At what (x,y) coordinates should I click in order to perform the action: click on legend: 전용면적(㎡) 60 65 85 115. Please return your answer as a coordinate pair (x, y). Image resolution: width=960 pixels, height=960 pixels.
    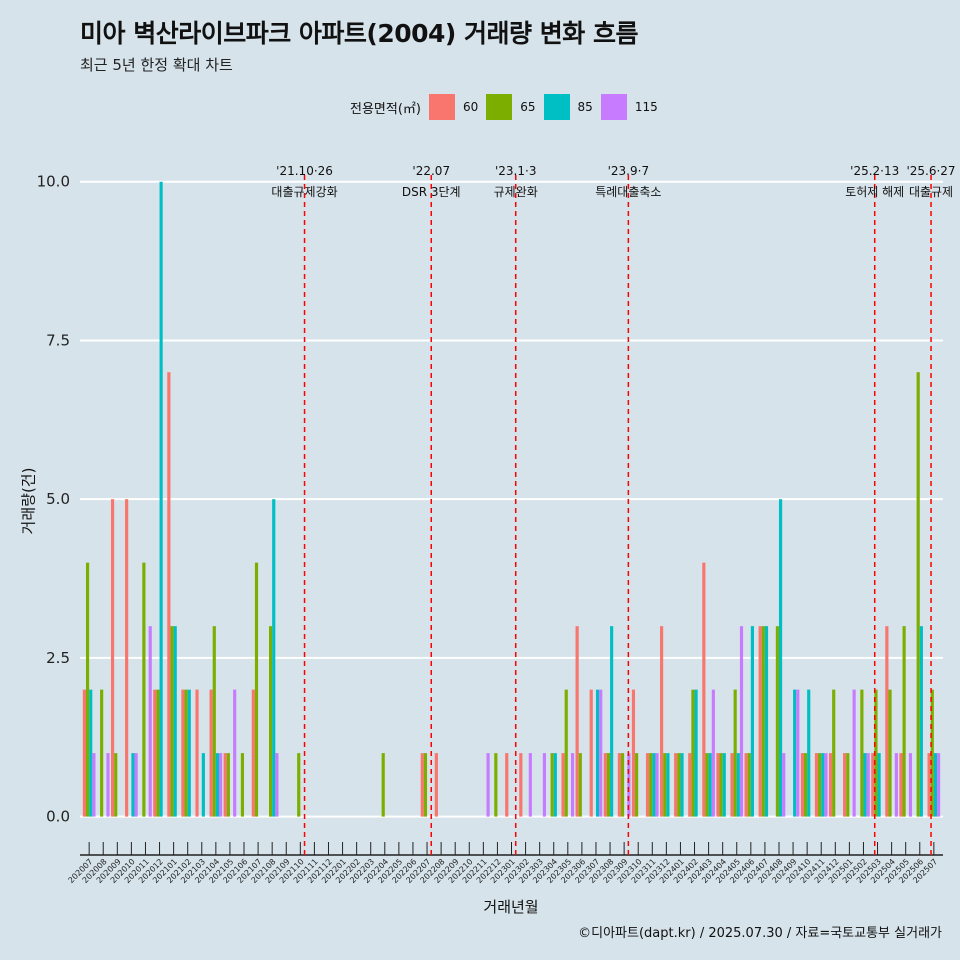
    Looking at the image, I should click on (508, 107).